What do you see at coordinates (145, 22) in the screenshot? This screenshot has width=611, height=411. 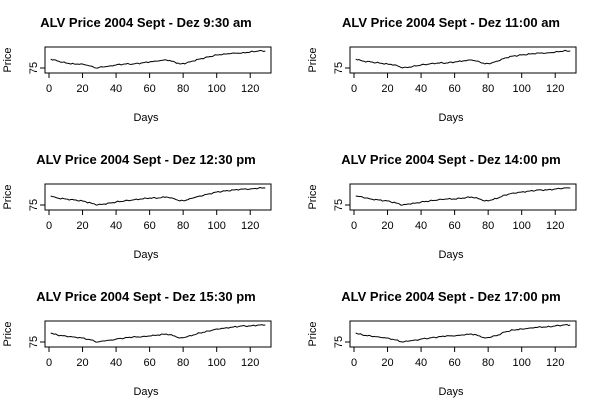 I see `chart-title: ALV Price 2004 Sept - Dez 9:30 am` at bounding box center [145, 22].